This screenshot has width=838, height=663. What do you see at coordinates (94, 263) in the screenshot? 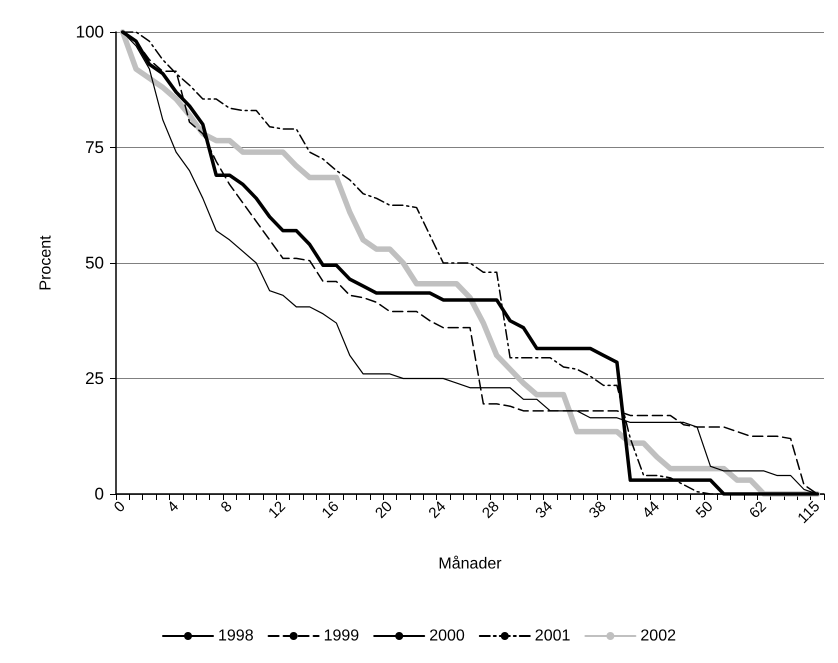
I see `y-tick-label: 50` at bounding box center [94, 263].